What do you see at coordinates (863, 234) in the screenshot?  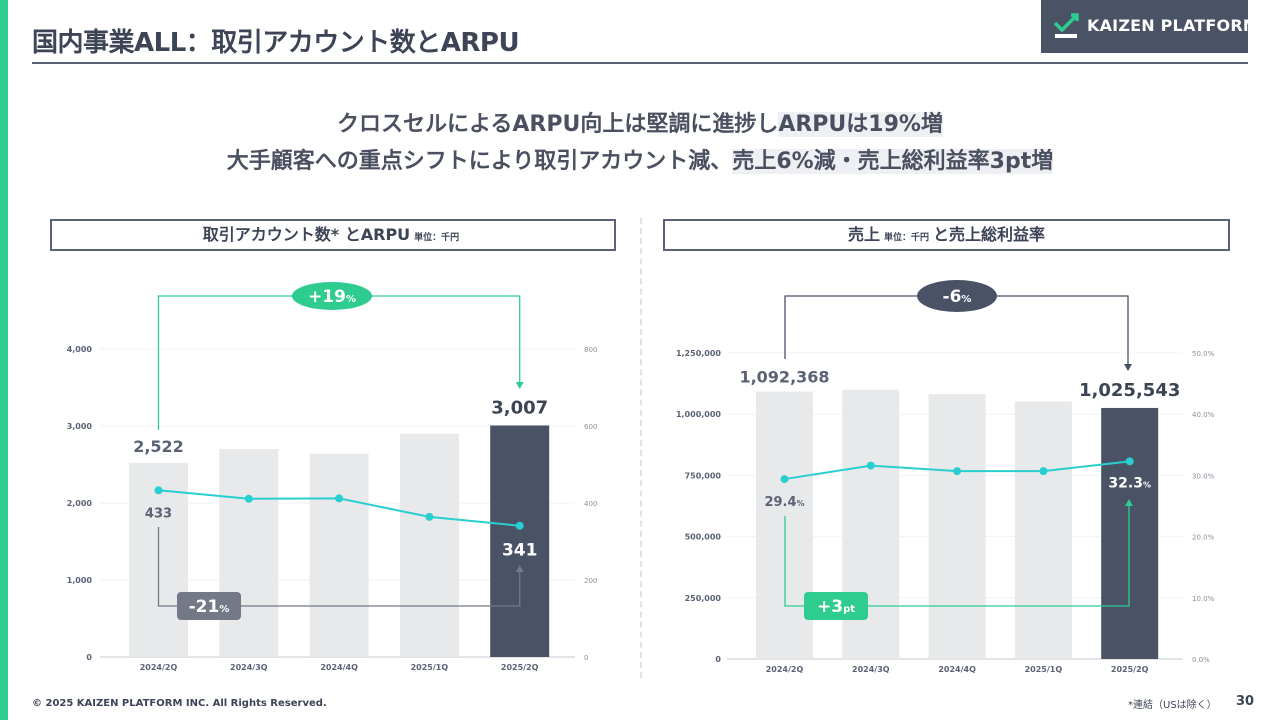 I see `right-panel-title-text: 売上` at bounding box center [863, 234].